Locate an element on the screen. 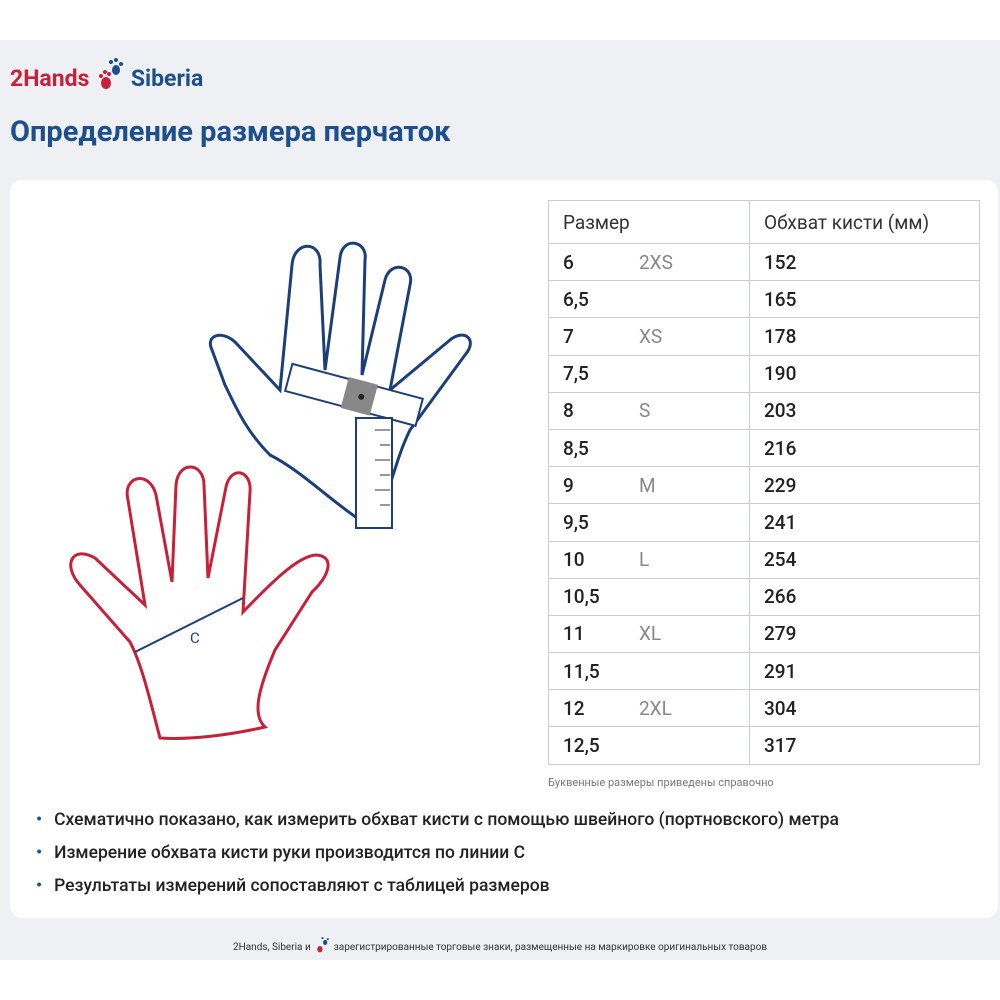  letter-cell: XL is located at coordinates (687, 634).